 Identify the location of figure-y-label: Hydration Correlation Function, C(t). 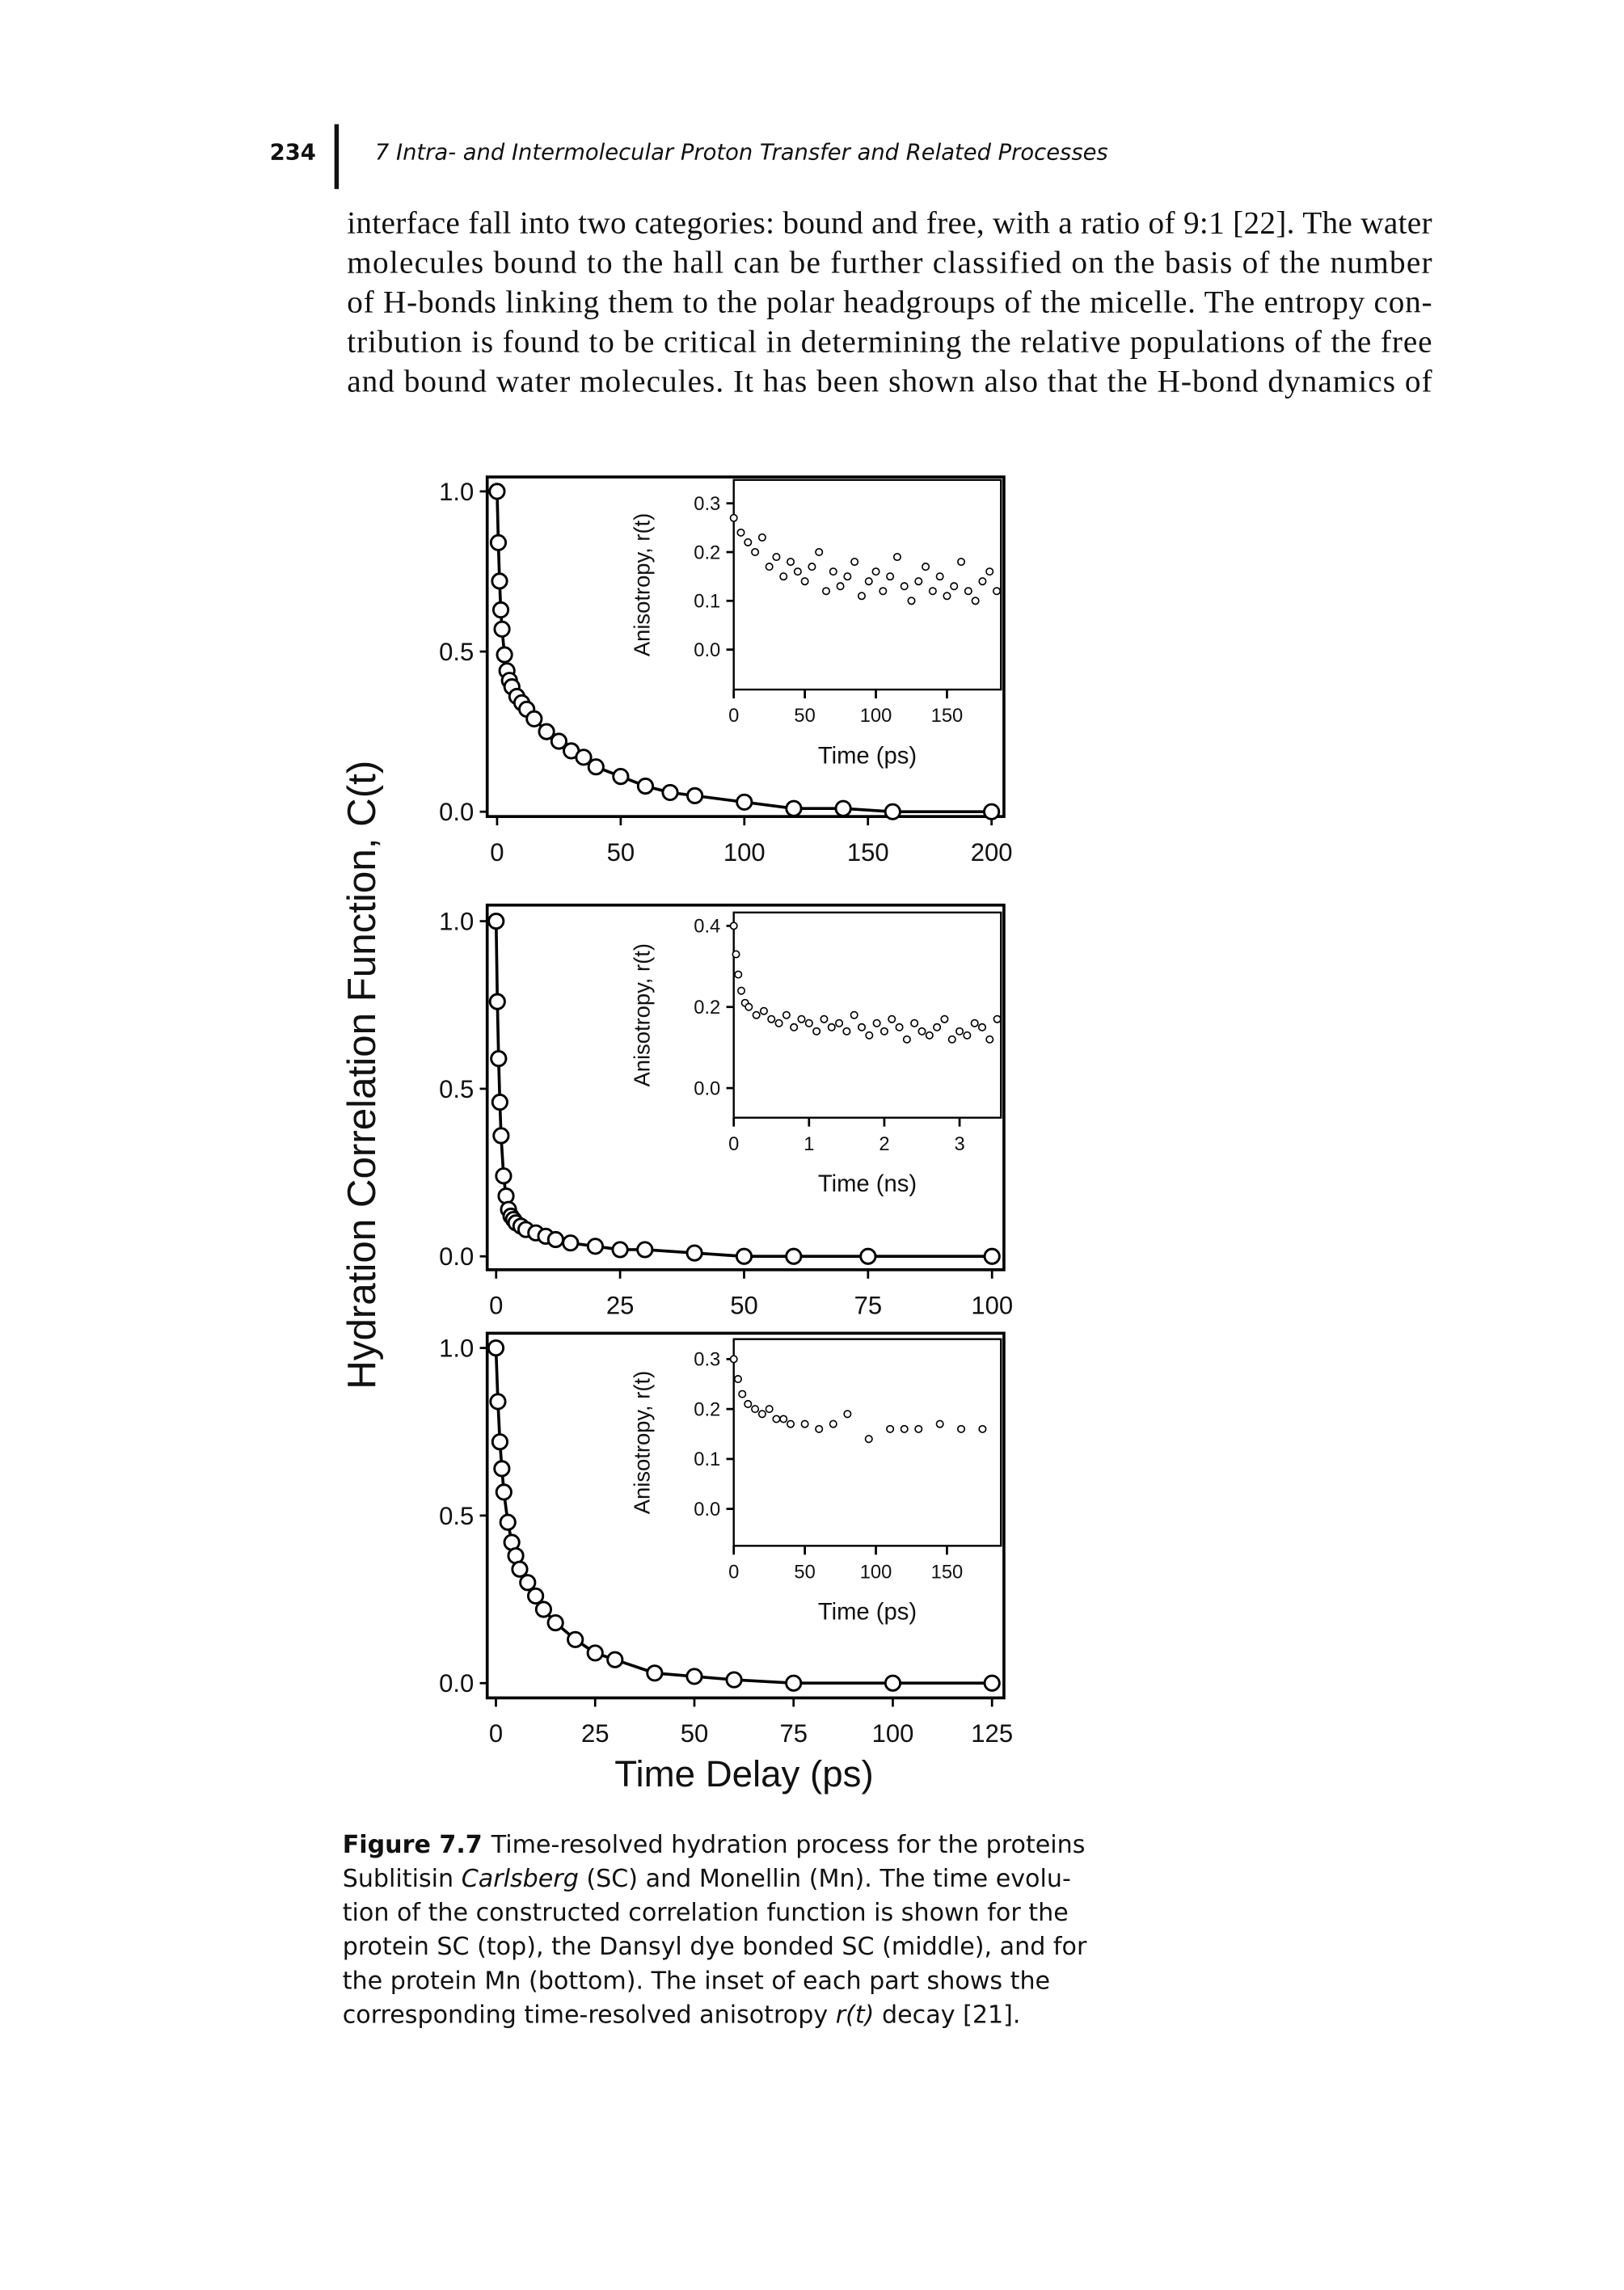
(362, 1075).